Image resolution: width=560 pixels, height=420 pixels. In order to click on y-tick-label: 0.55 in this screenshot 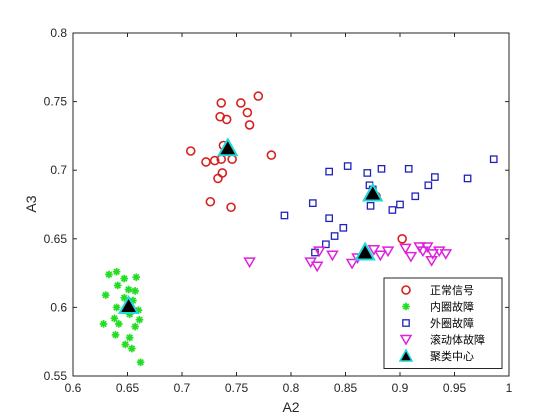, I will do `click(56, 376)`.